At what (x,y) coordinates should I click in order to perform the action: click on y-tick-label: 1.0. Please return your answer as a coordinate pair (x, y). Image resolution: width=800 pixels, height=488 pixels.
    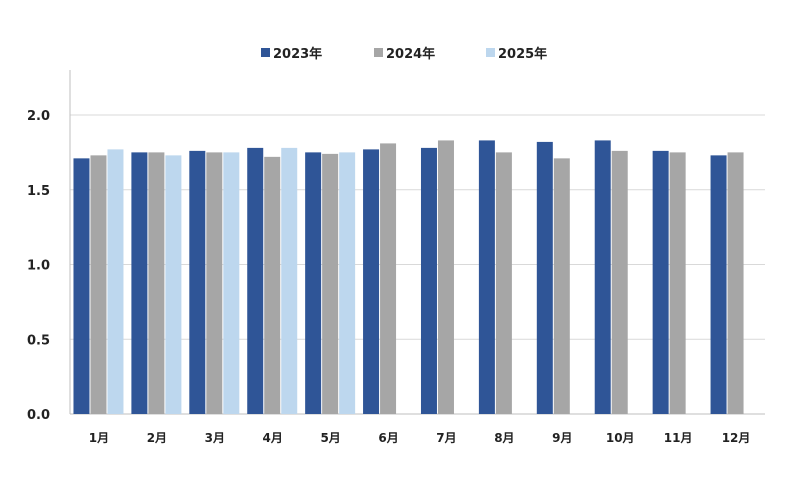
    Looking at the image, I should click on (38, 266).